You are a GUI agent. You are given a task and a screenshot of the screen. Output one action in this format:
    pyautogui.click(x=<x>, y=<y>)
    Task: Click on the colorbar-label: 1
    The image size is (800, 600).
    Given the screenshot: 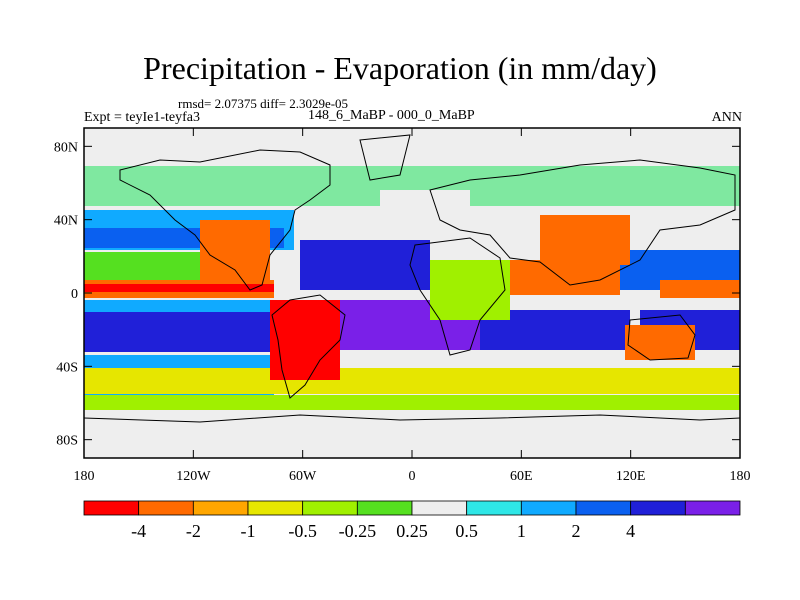 What is the action you would take?
    pyautogui.click(x=521, y=531)
    